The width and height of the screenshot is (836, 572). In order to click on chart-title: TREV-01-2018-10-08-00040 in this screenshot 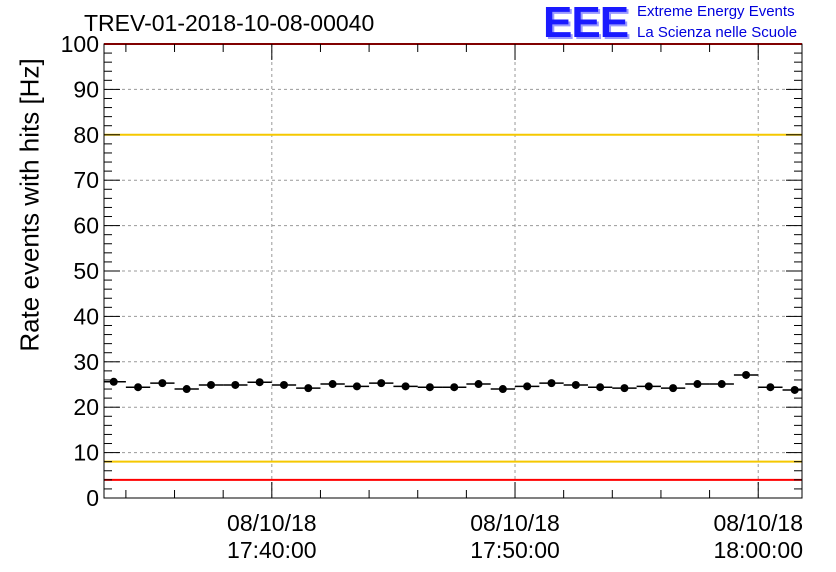, I will do `click(229, 23)`.